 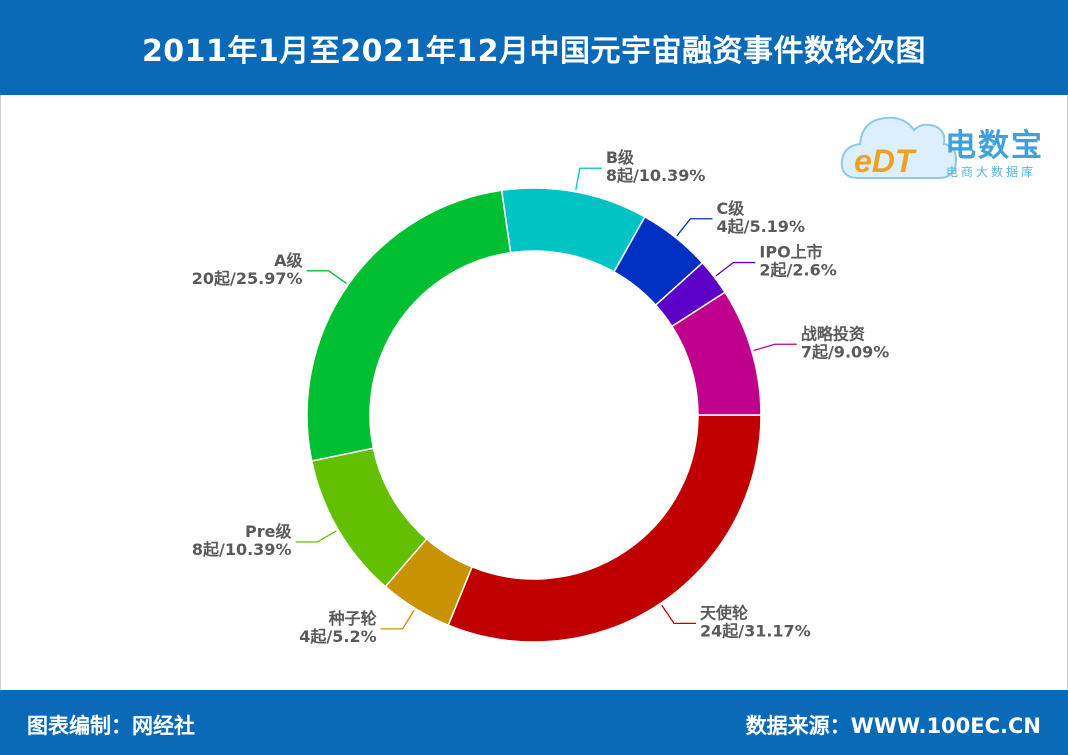 What do you see at coordinates (656, 175) in the screenshot?
I see `slice-label-value-4: 8起/10.39%` at bounding box center [656, 175].